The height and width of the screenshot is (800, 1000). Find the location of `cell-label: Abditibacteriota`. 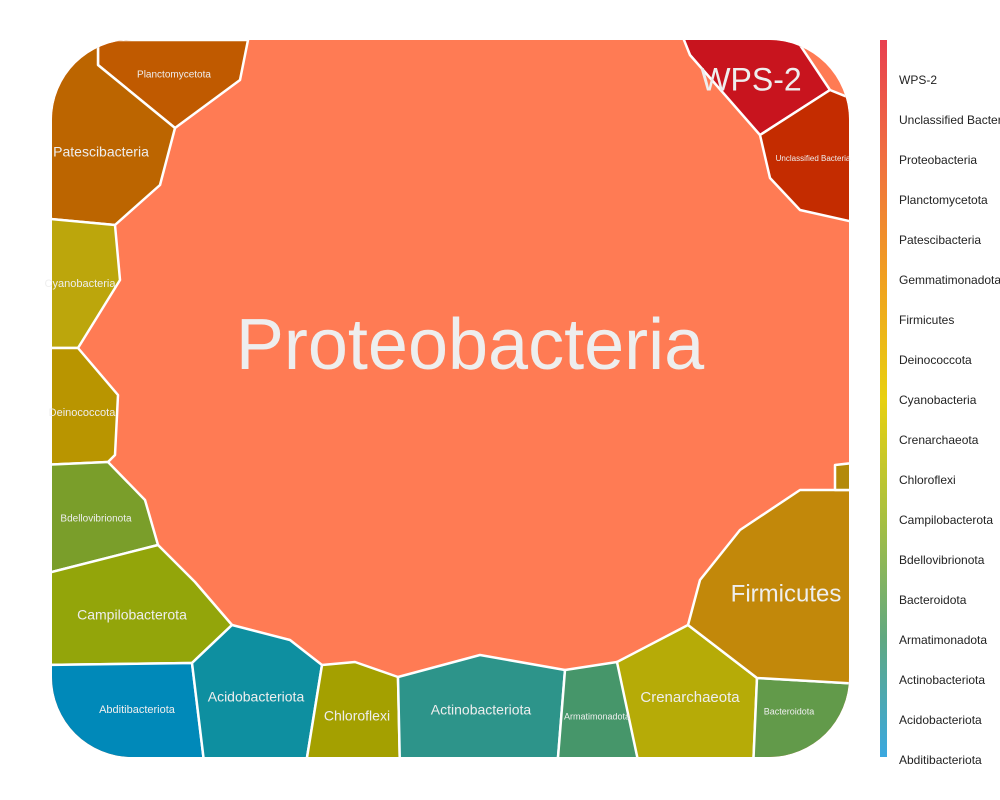

cell-label: Abditibacteriota is located at coordinates (137, 710).